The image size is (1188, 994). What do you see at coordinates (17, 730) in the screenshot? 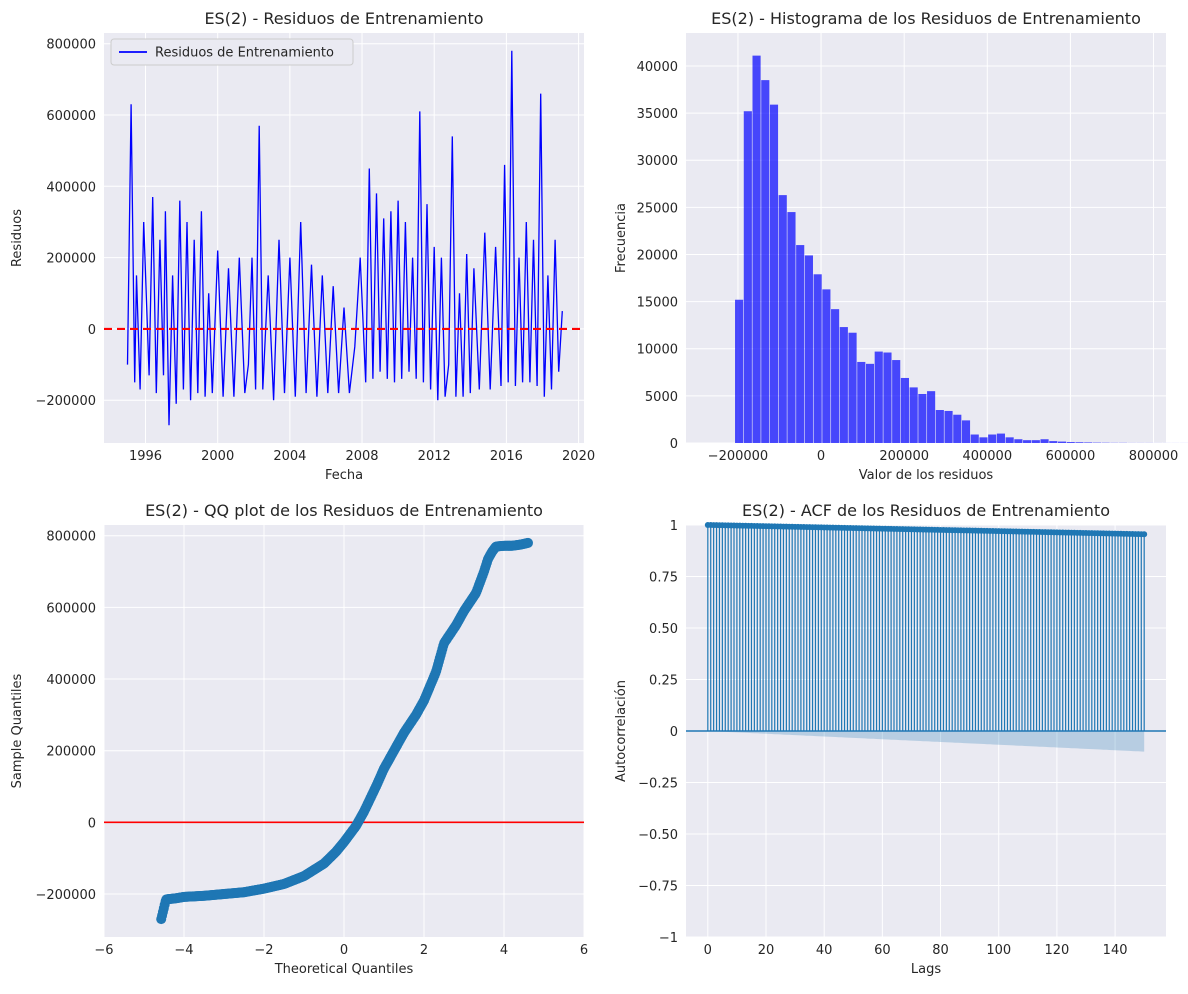
I see `y-axis-label: Sample Quantiles` at bounding box center [17, 730].